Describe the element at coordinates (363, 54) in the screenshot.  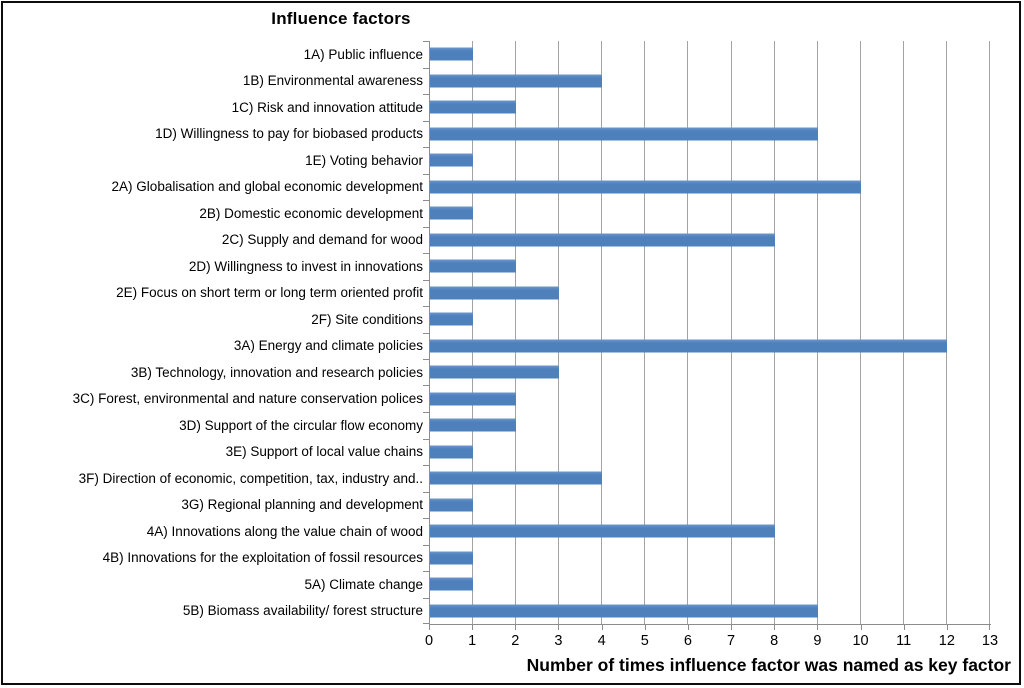
I see `category-label: 1A) Public influence` at that location.